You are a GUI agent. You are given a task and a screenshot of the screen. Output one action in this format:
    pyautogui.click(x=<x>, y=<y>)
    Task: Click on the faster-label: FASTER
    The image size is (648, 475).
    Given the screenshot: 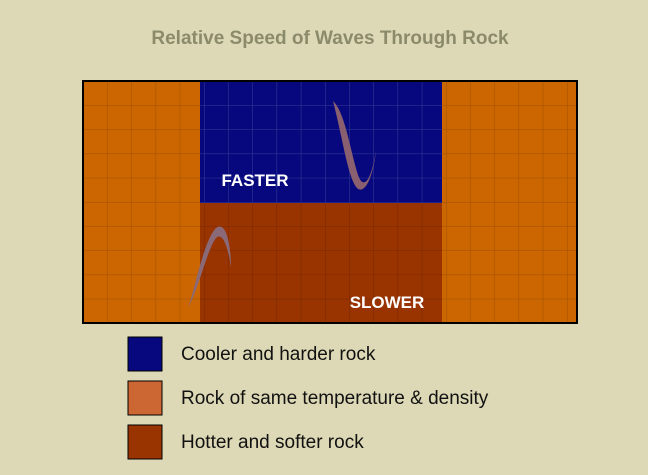 What is the action you would take?
    pyautogui.click(x=254, y=180)
    